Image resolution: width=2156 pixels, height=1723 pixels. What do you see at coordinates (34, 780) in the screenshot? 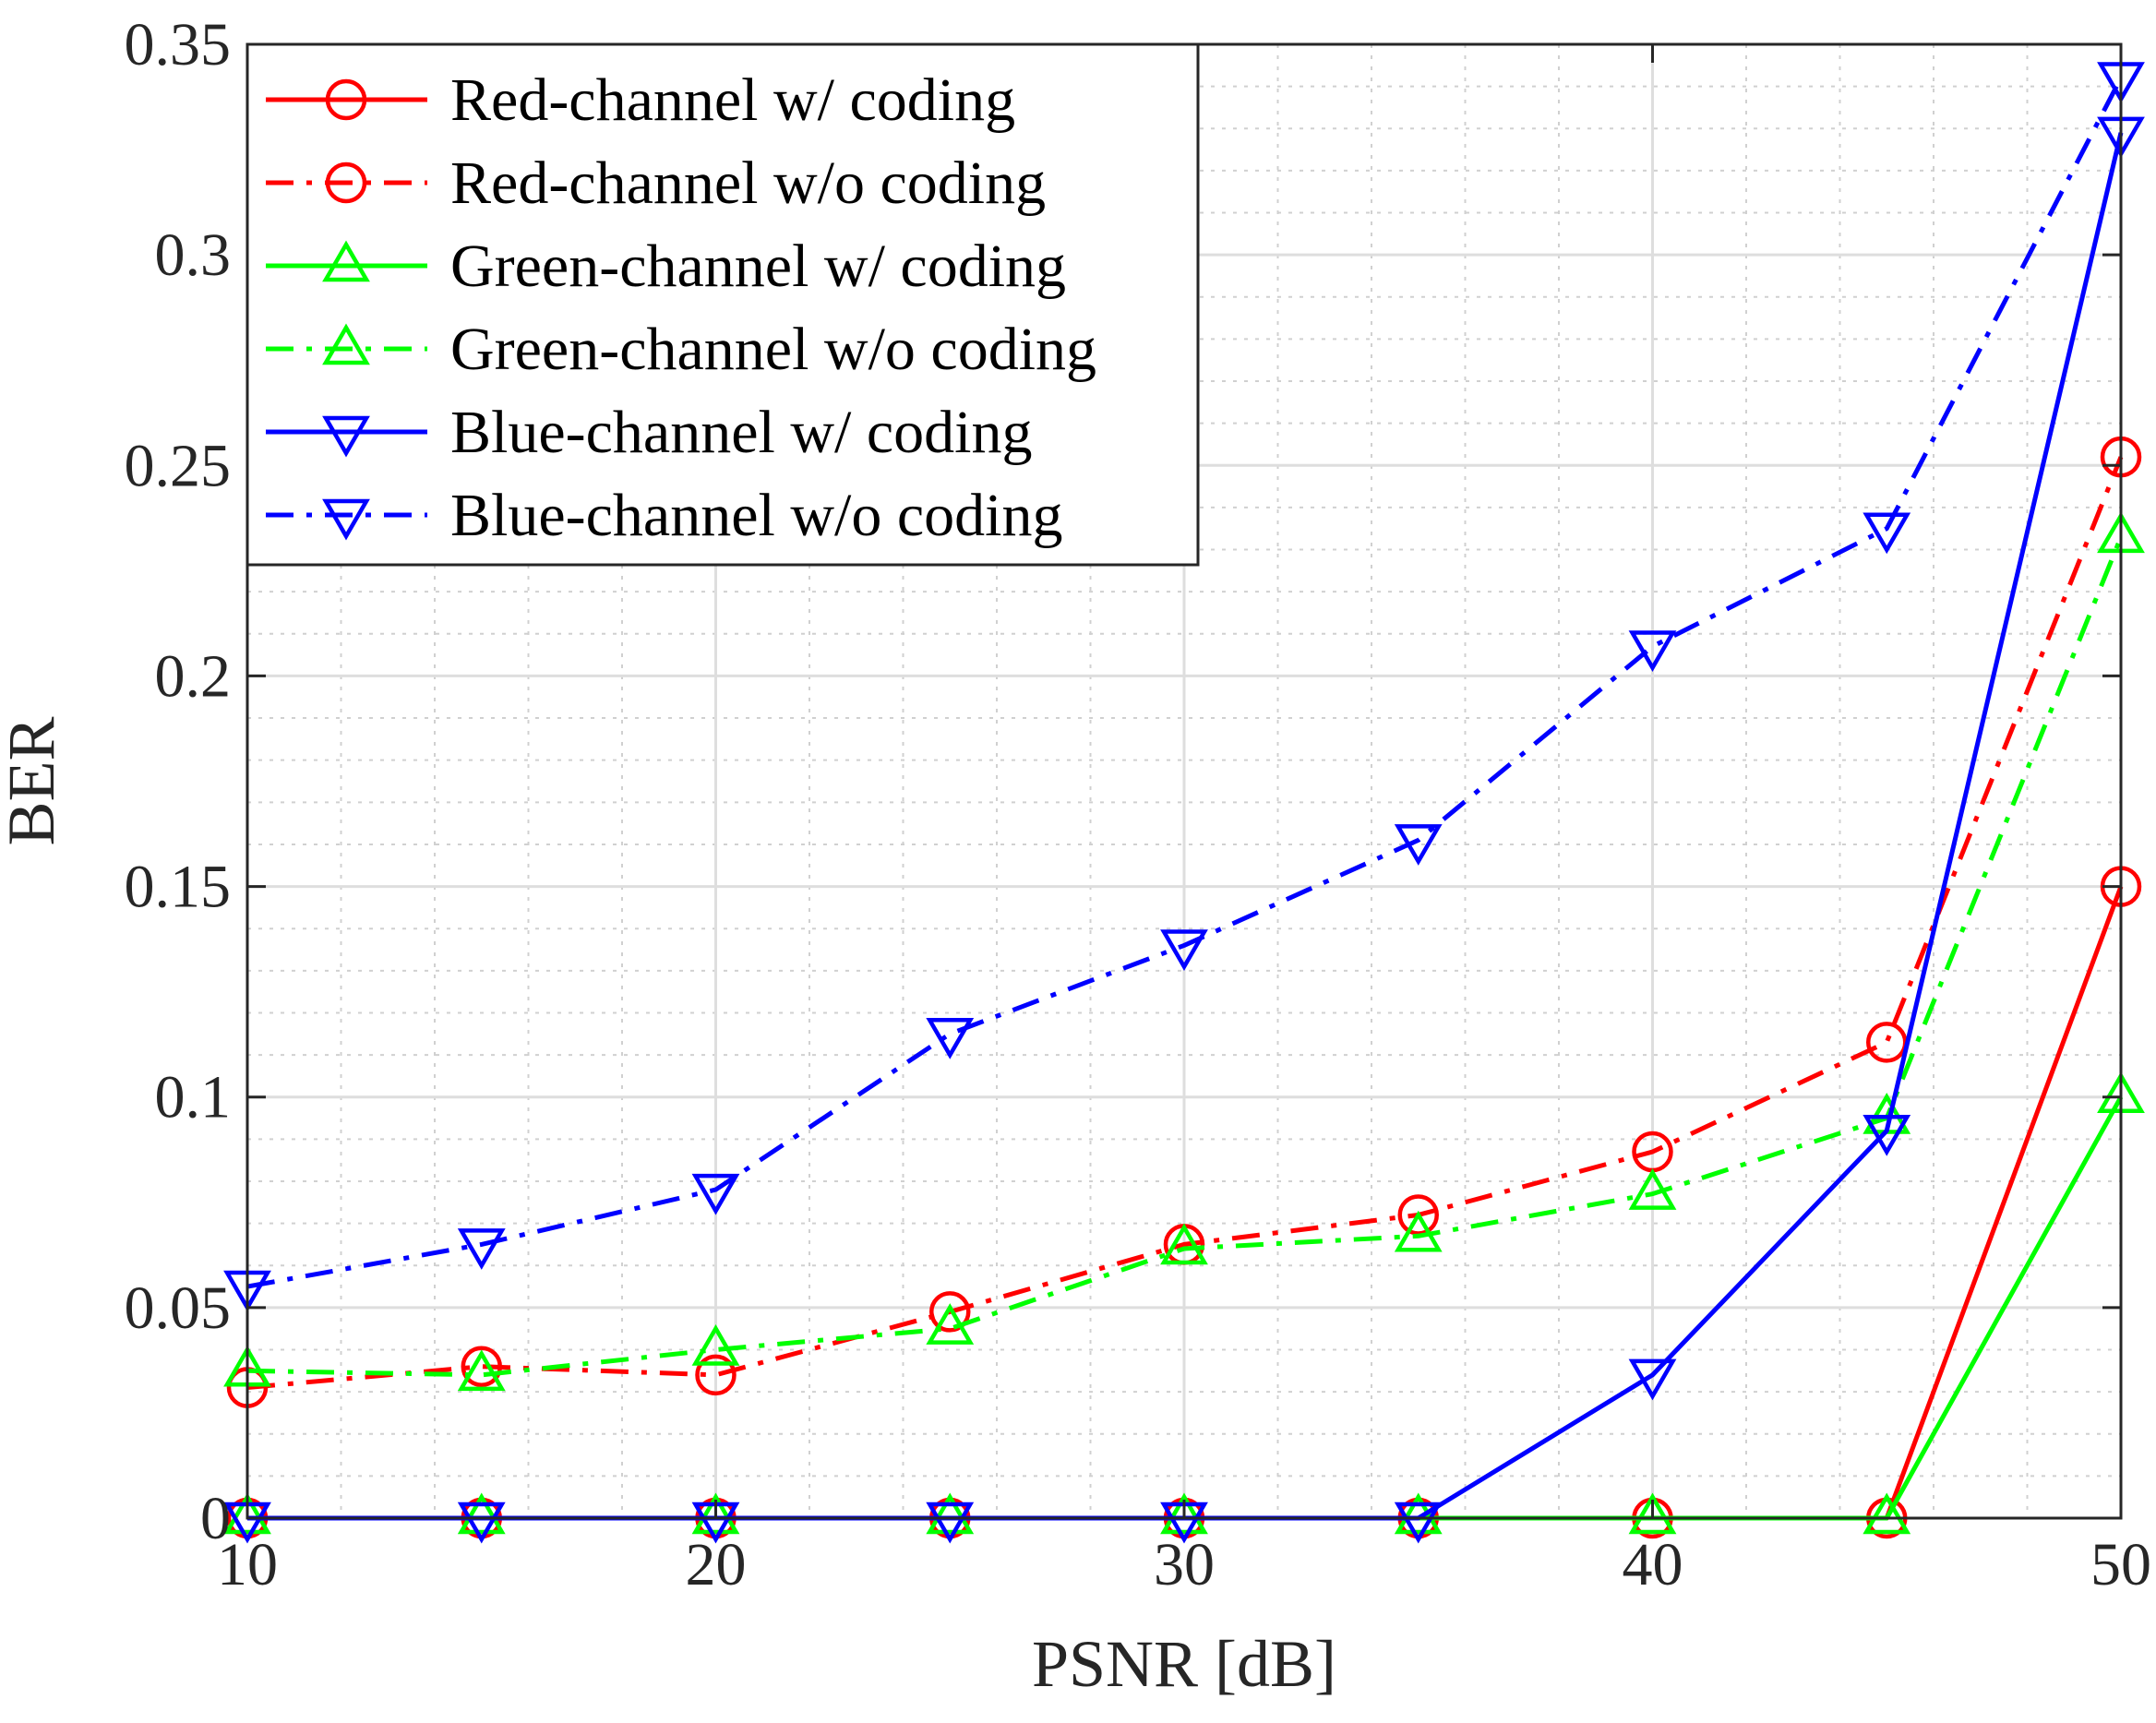
I see `y-axis-title: BER` at bounding box center [34, 780].